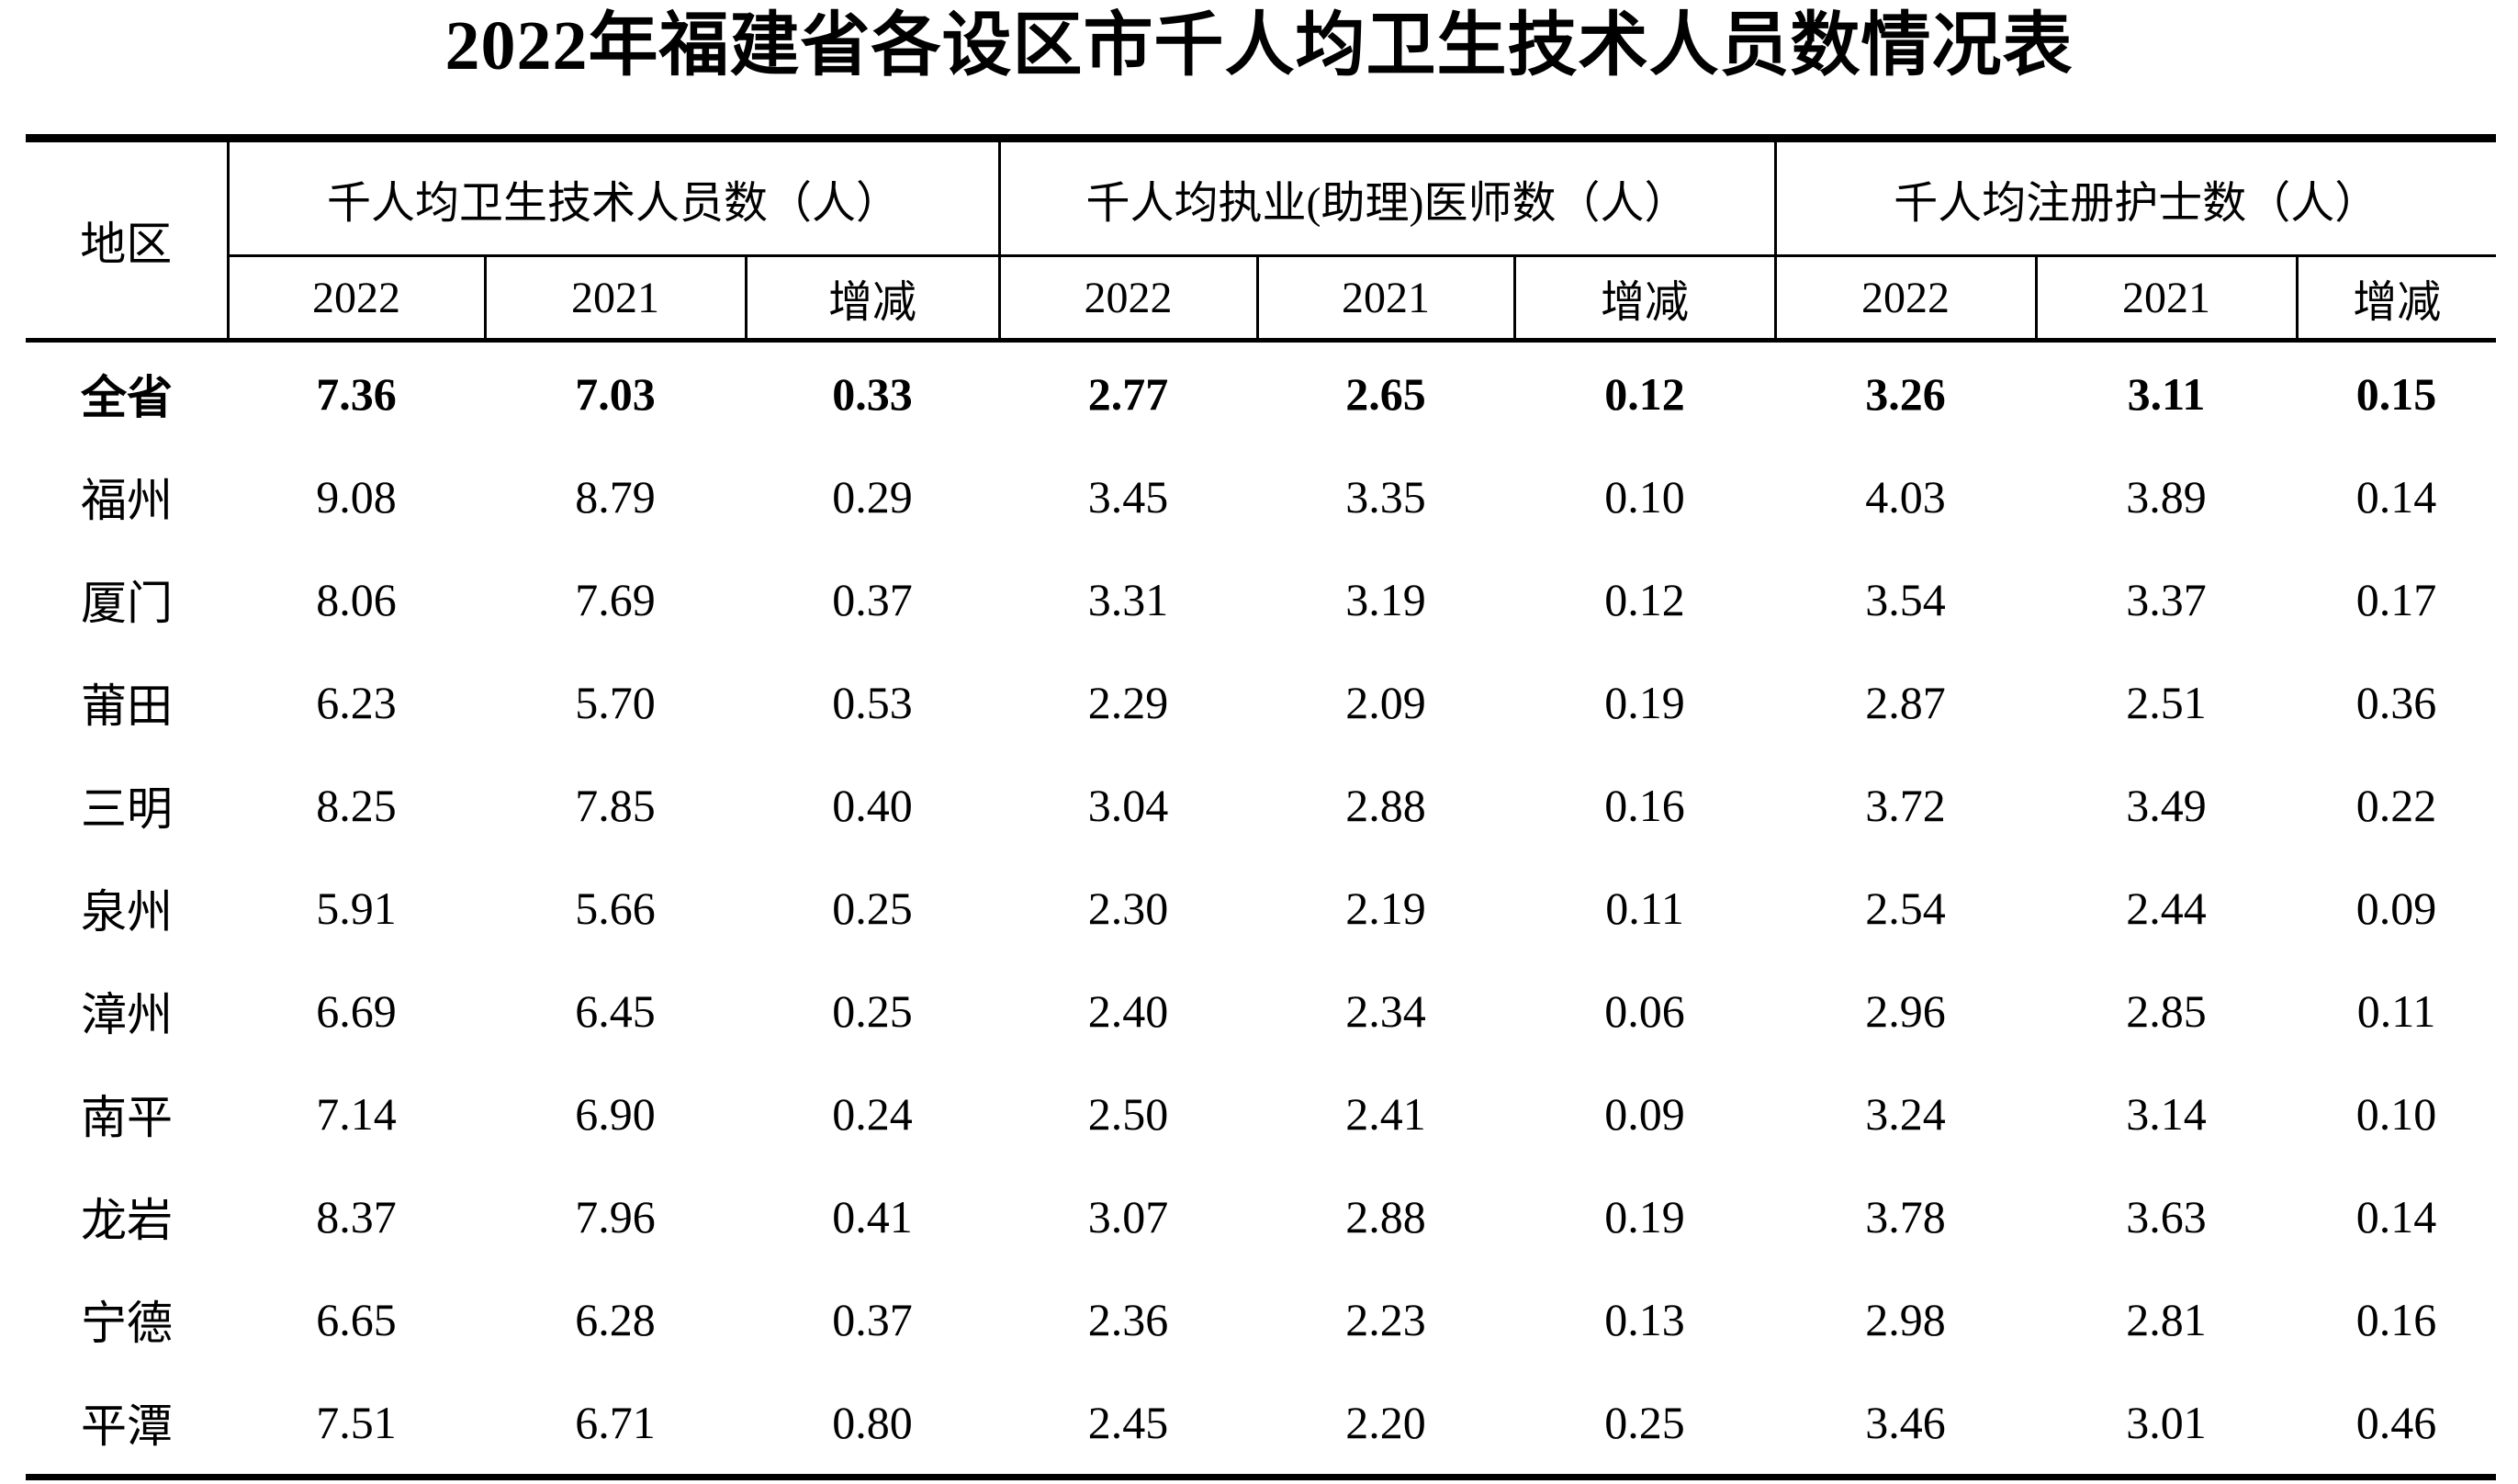 Image resolution: width=2518 pixels, height=1484 pixels. Describe the element at coordinates (127, 912) in the screenshot. I see `region-cell: 泉州` at that location.